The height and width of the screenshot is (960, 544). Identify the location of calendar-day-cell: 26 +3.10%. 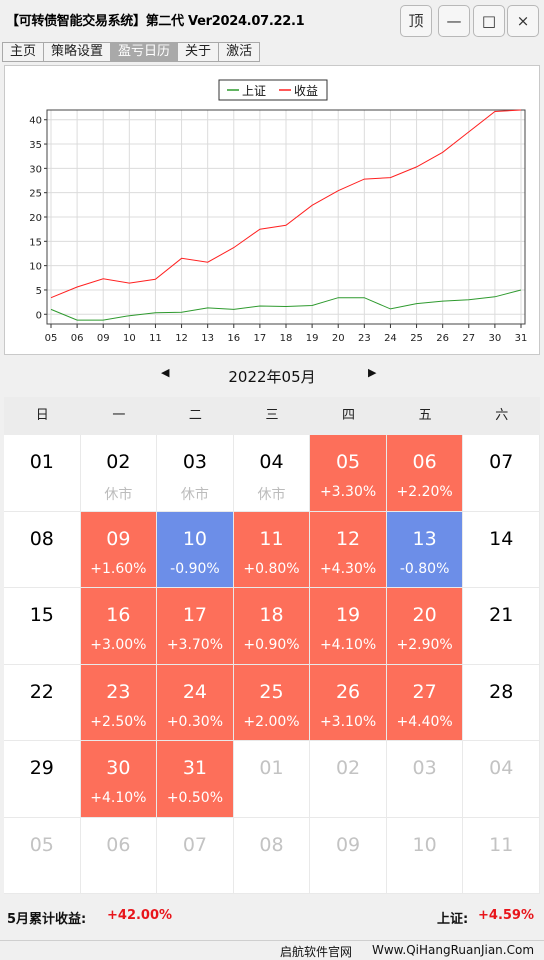
(348, 702).